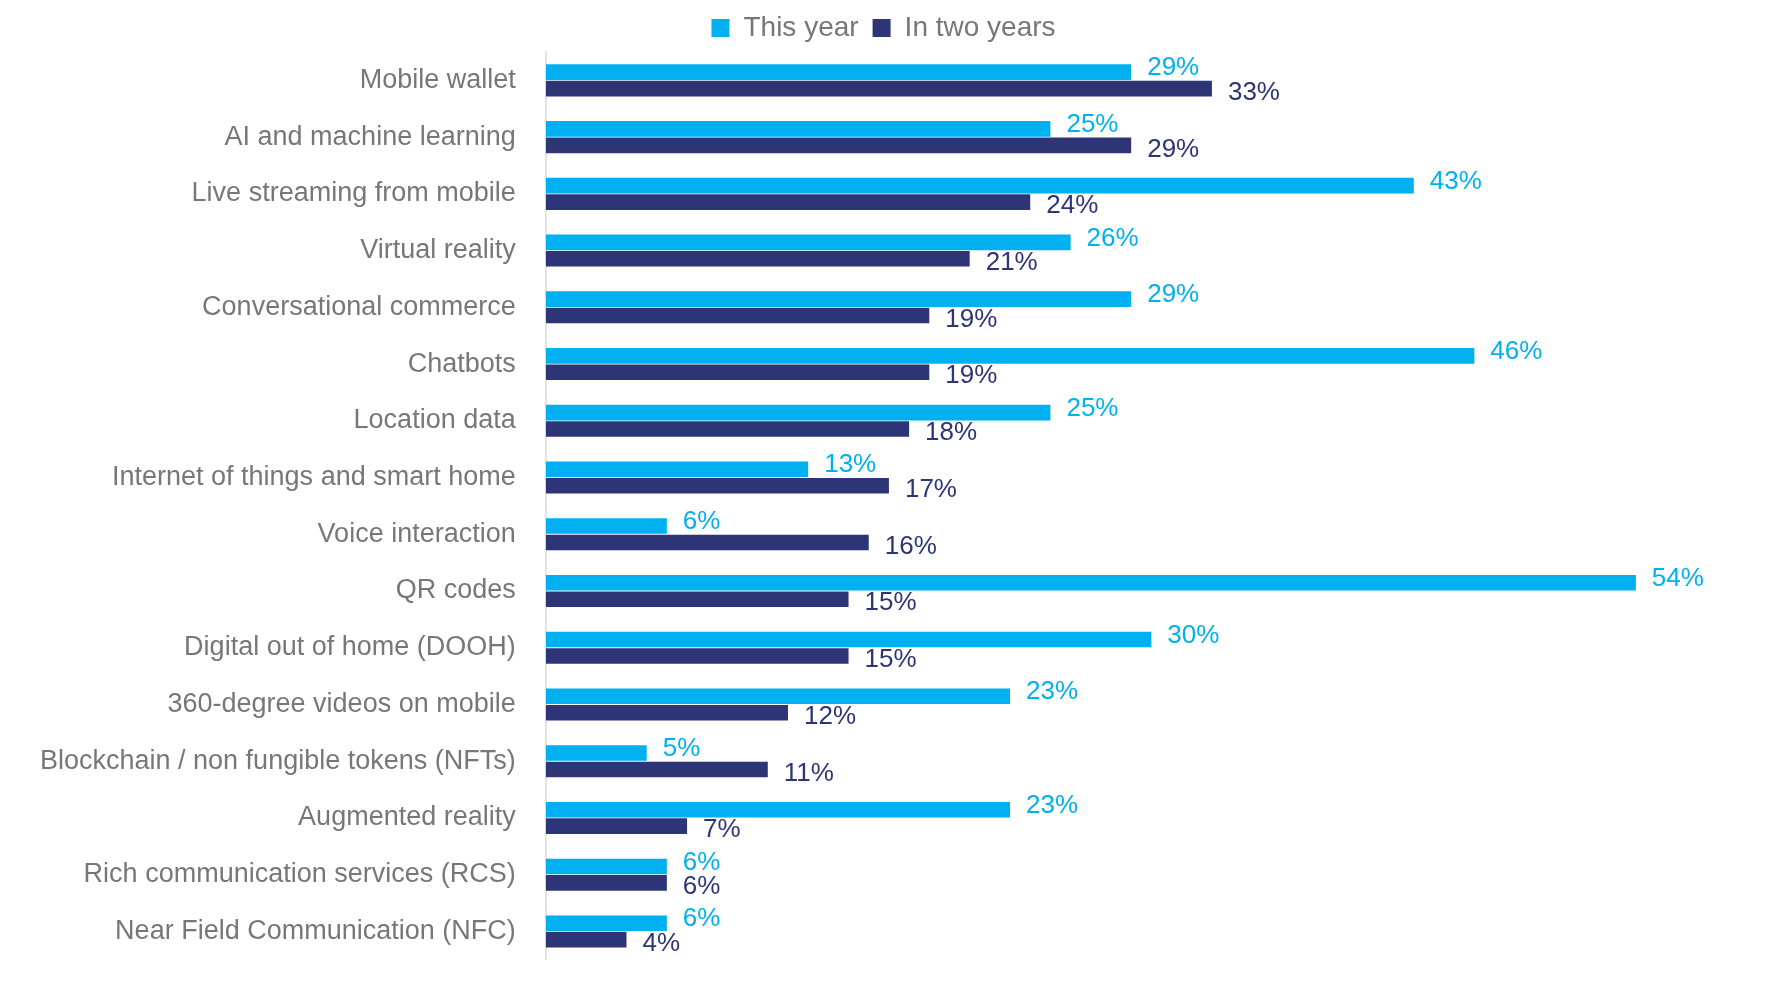 Image resolution: width=1787 pixels, height=1006 pixels. Describe the element at coordinates (980, 26) in the screenshot. I see `legend-label: In two years` at that location.